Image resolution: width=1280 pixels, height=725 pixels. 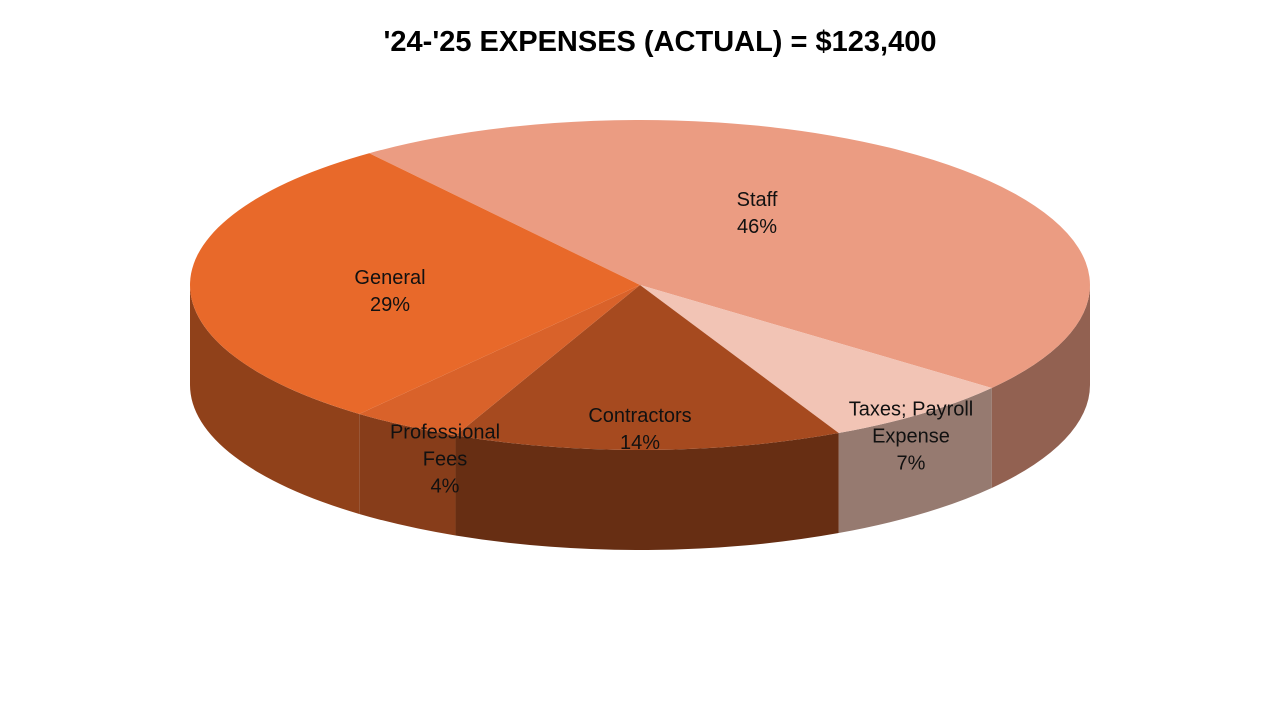 I want to click on slice-label: General 29%, so click(x=390, y=292).